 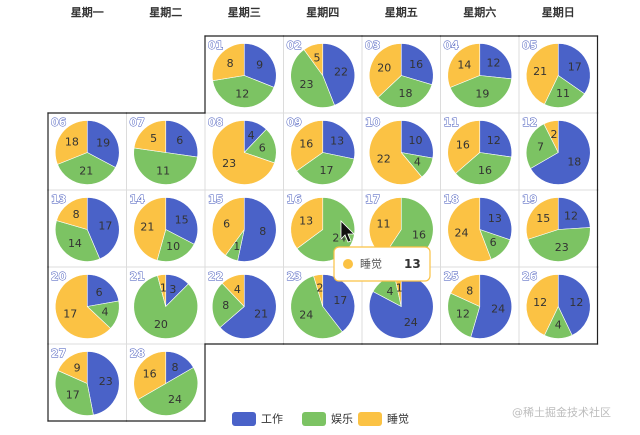 What do you see at coordinates (383, 419) in the screenshot?
I see `legend-item: 睡觉` at bounding box center [383, 419].